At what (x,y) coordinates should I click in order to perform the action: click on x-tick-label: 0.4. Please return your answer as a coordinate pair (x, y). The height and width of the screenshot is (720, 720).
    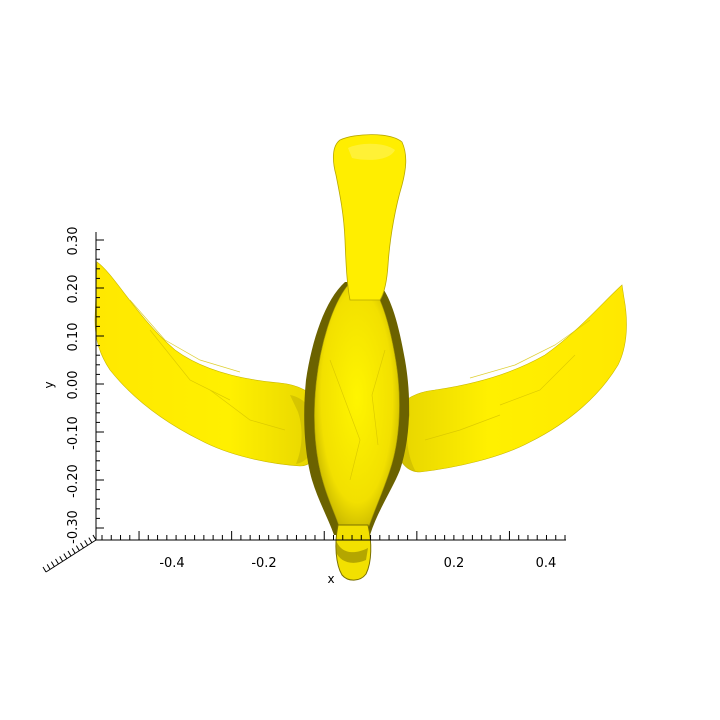
    Looking at the image, I should click on (546, 563).